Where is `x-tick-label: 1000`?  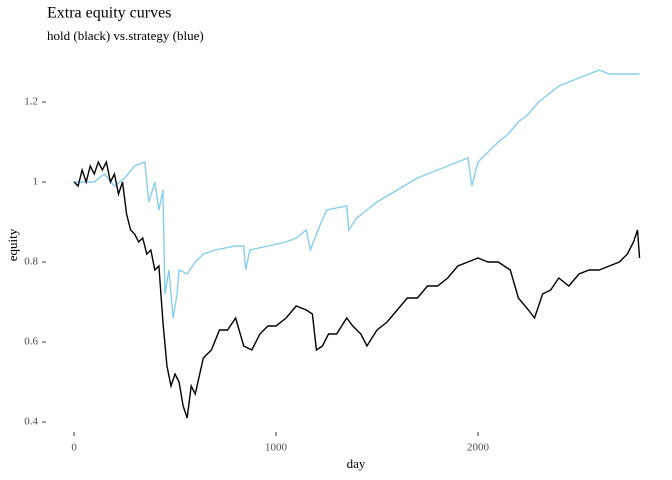 x-tick-label: 1000 is located at coordinates (276, 448).